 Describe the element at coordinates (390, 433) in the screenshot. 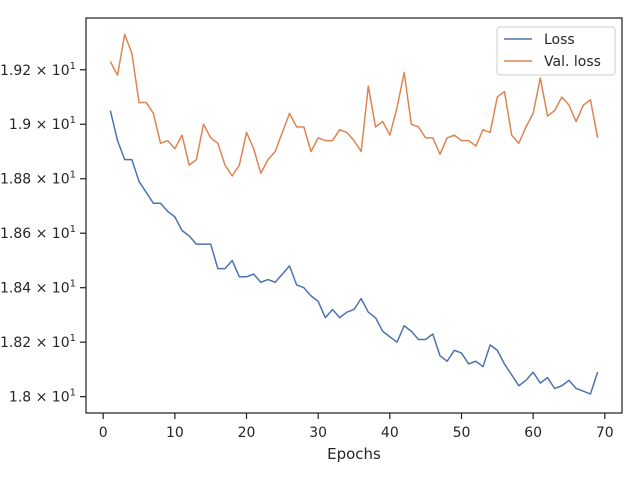

I see `x-tick-label: 40` at that location.